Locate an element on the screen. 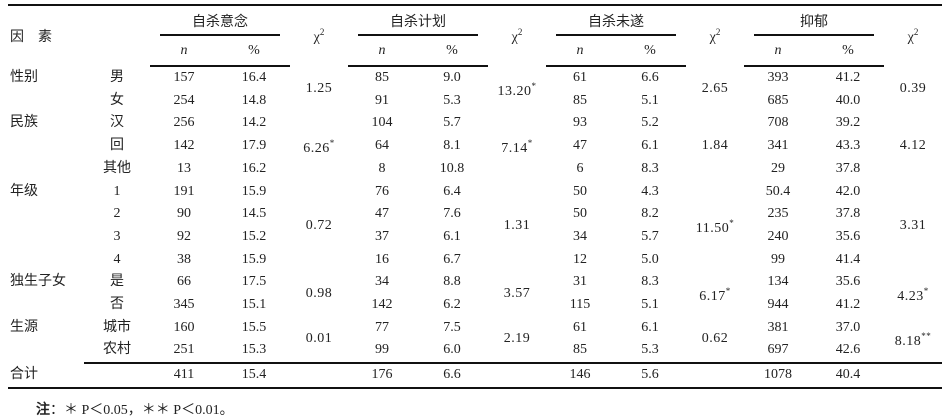  n-value: 6 is located at coordinates (580, 168).